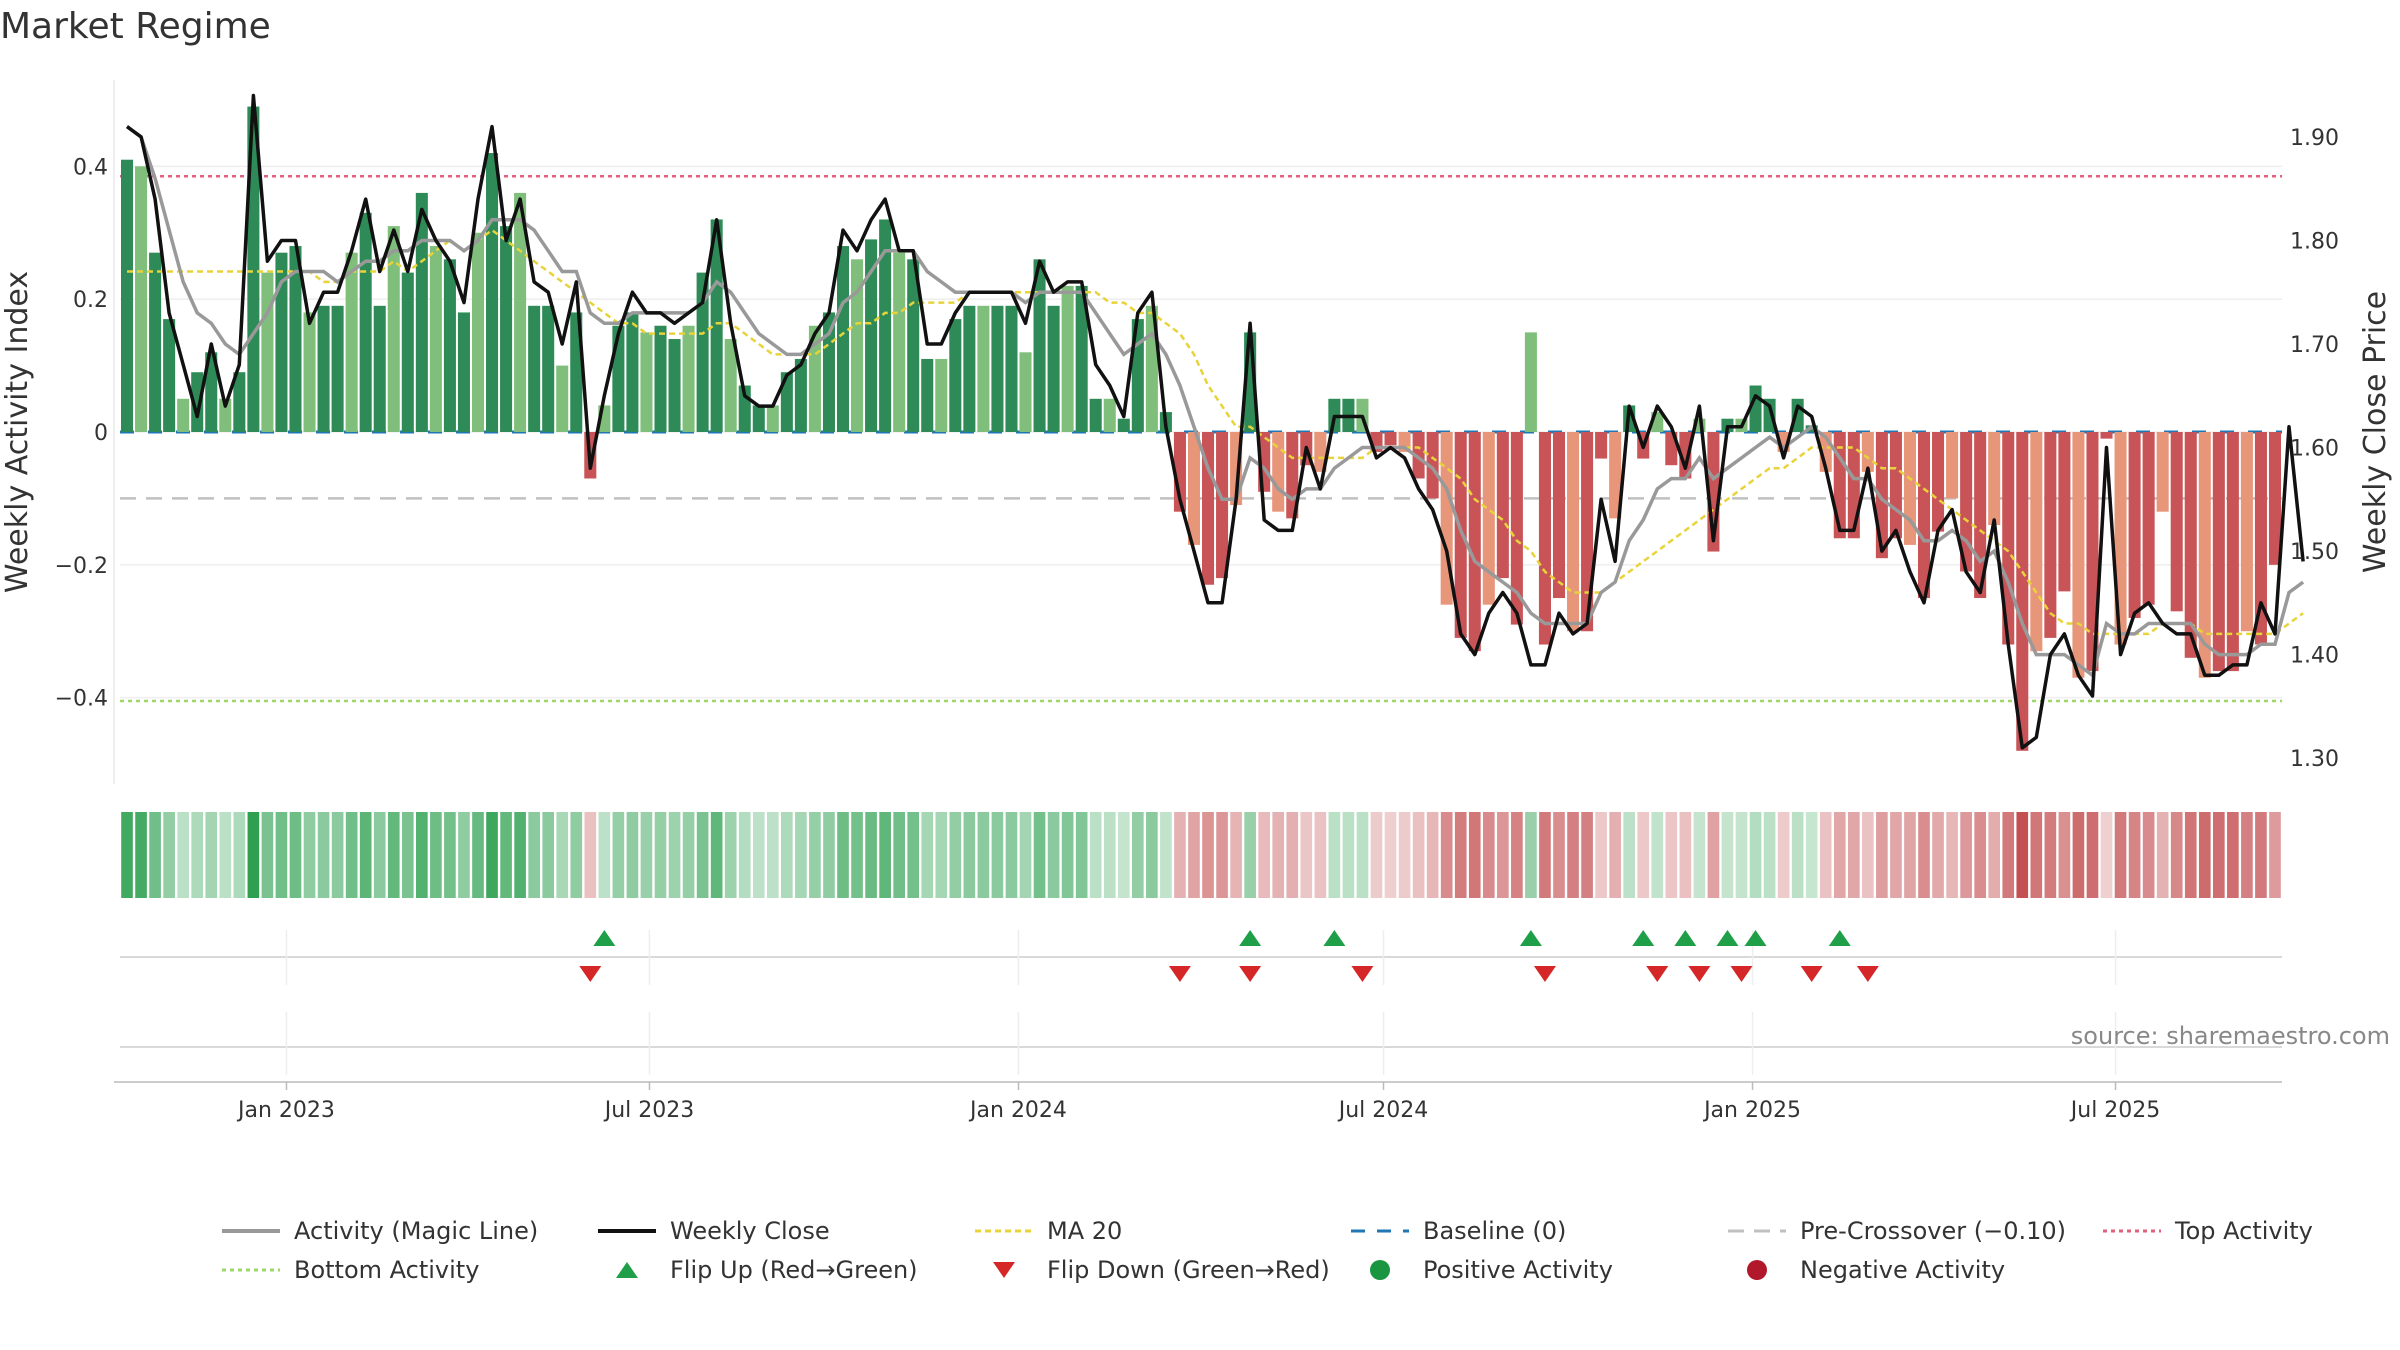 The width and height of the screenshot is (2400, 1350). Describe the element at coordinates (1188, 1270) in the screenshot. I see `legend-label: Flip Down (Green→Red)` at that location.